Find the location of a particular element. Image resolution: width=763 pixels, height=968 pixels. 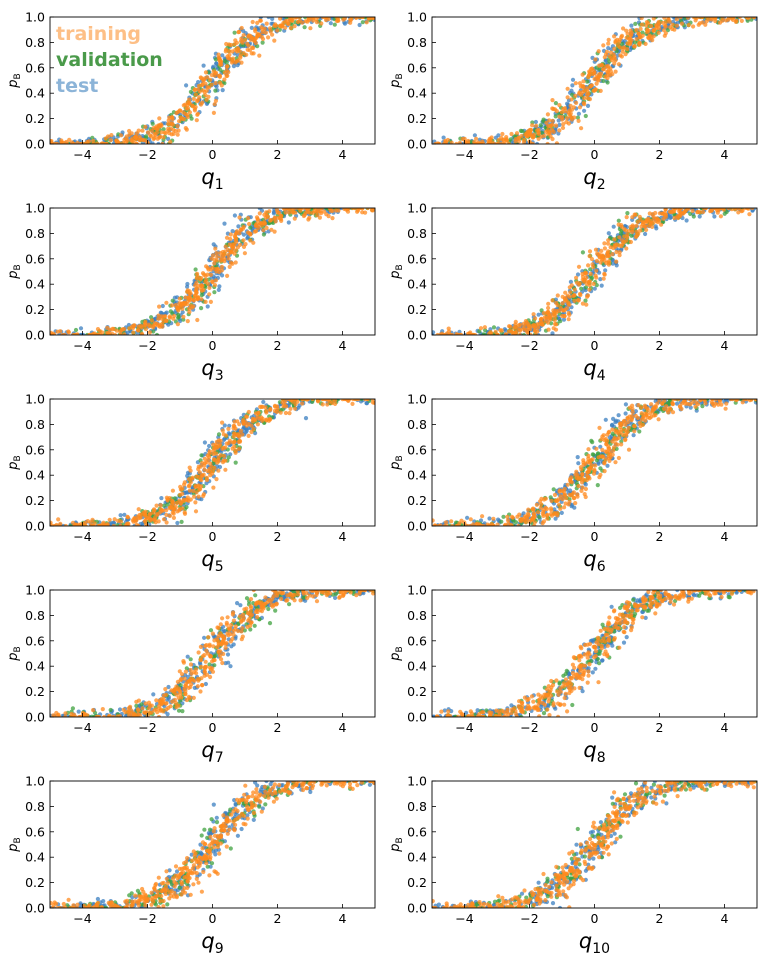

scatter-points is located at coordinates (594, 271).